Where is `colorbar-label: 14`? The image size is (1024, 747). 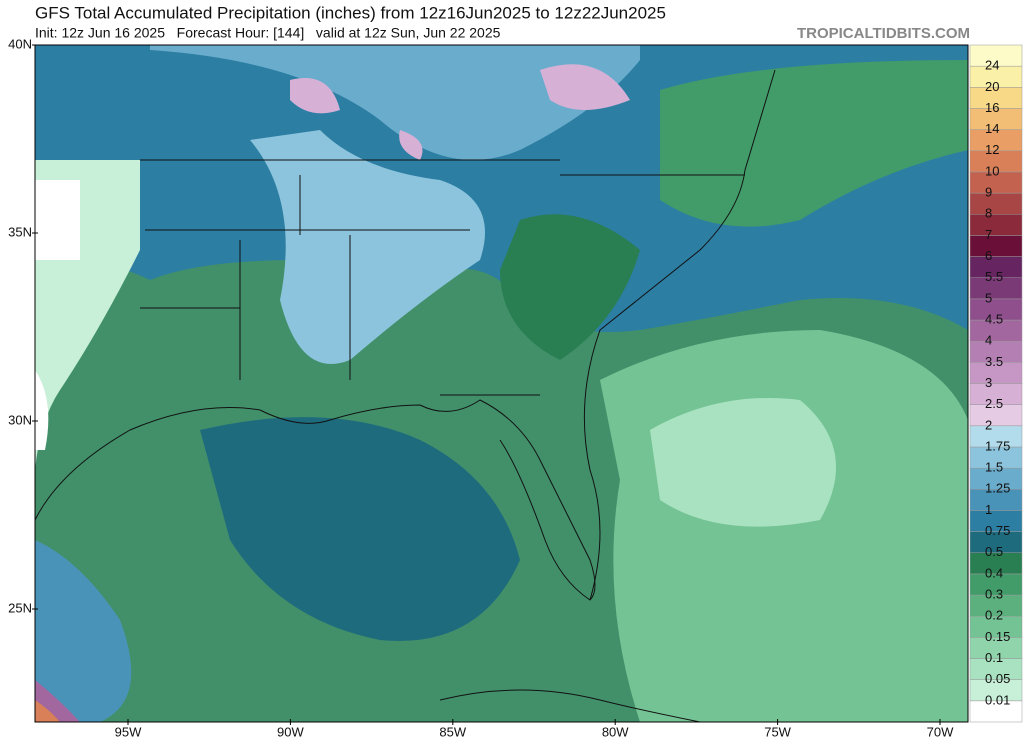
colorbar-label: 14 is located at coordinates (992, 128).